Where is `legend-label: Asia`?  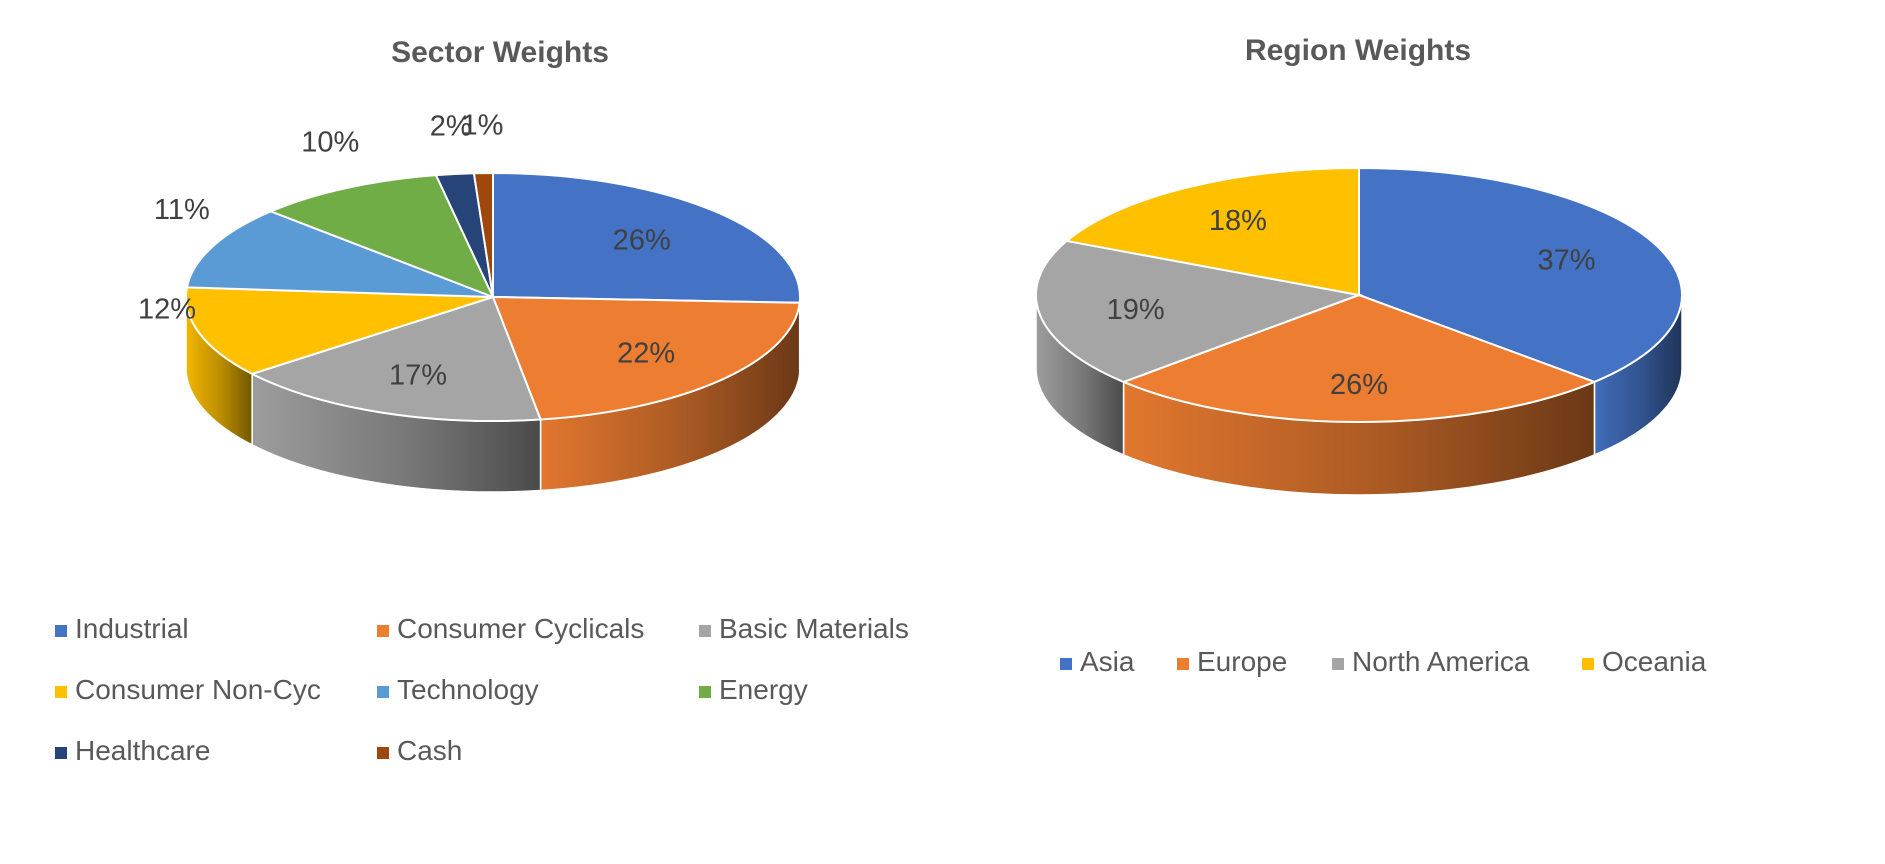 legend-label: Asia is located at coordinates (1107, 661).